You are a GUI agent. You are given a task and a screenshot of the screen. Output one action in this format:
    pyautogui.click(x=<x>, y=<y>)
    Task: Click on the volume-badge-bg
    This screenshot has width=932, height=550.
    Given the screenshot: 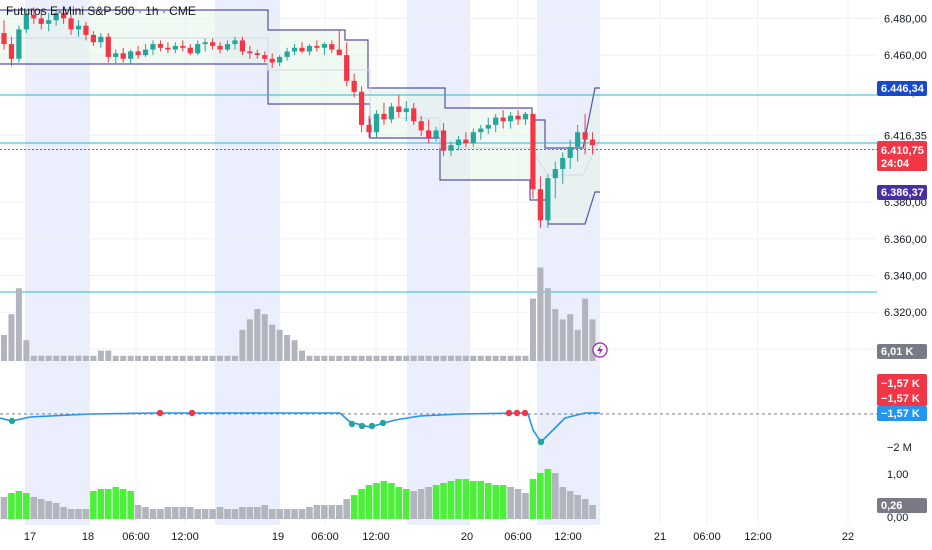 What is the action you would take?
    pyautogui.click(x=902, y=351)
    